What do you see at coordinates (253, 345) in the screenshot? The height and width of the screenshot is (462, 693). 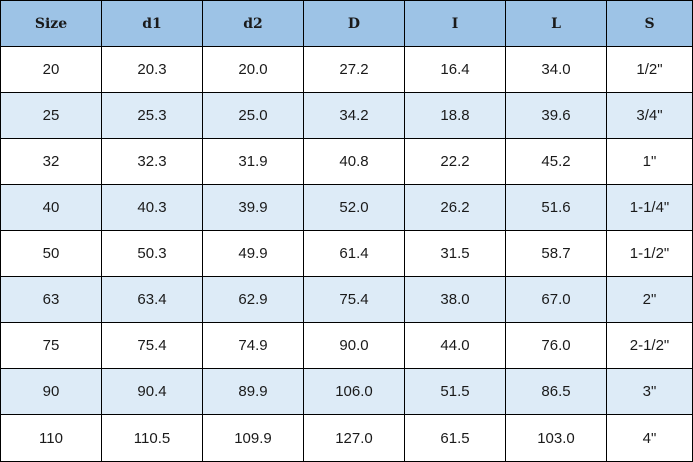 I see `table-cell: 74.9` at bounding box center [253, 345].